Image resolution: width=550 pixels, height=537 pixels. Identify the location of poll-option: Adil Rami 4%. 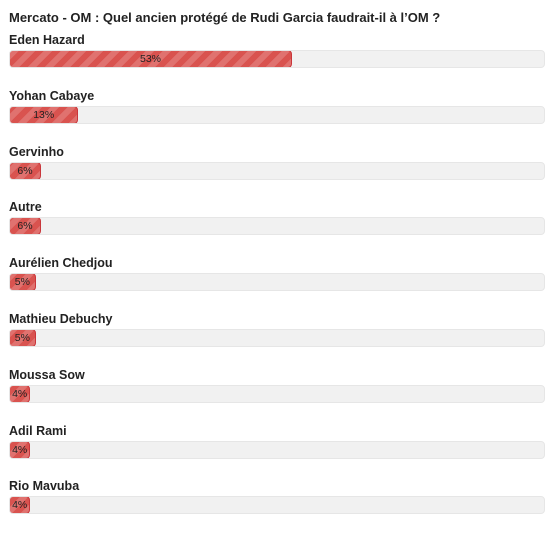
(277, 451).